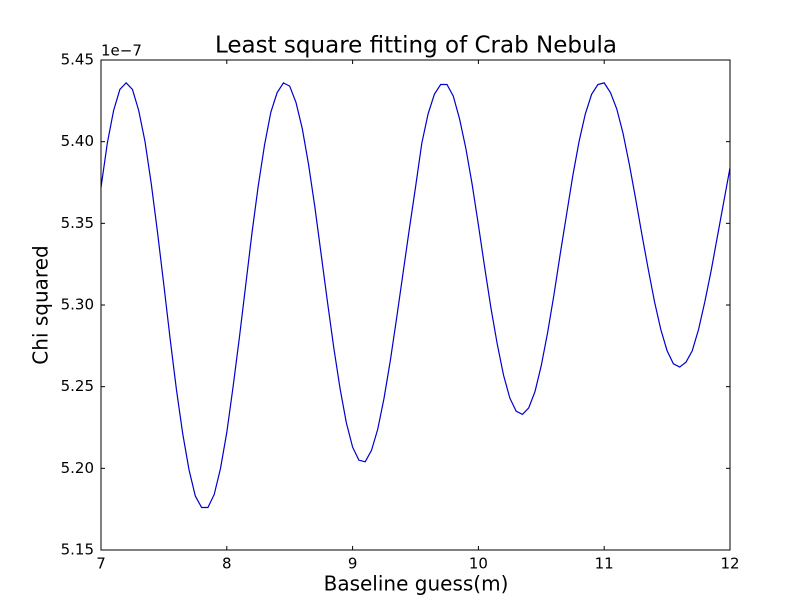  I want to click on x-tick-label: 12, so click(729, 564).